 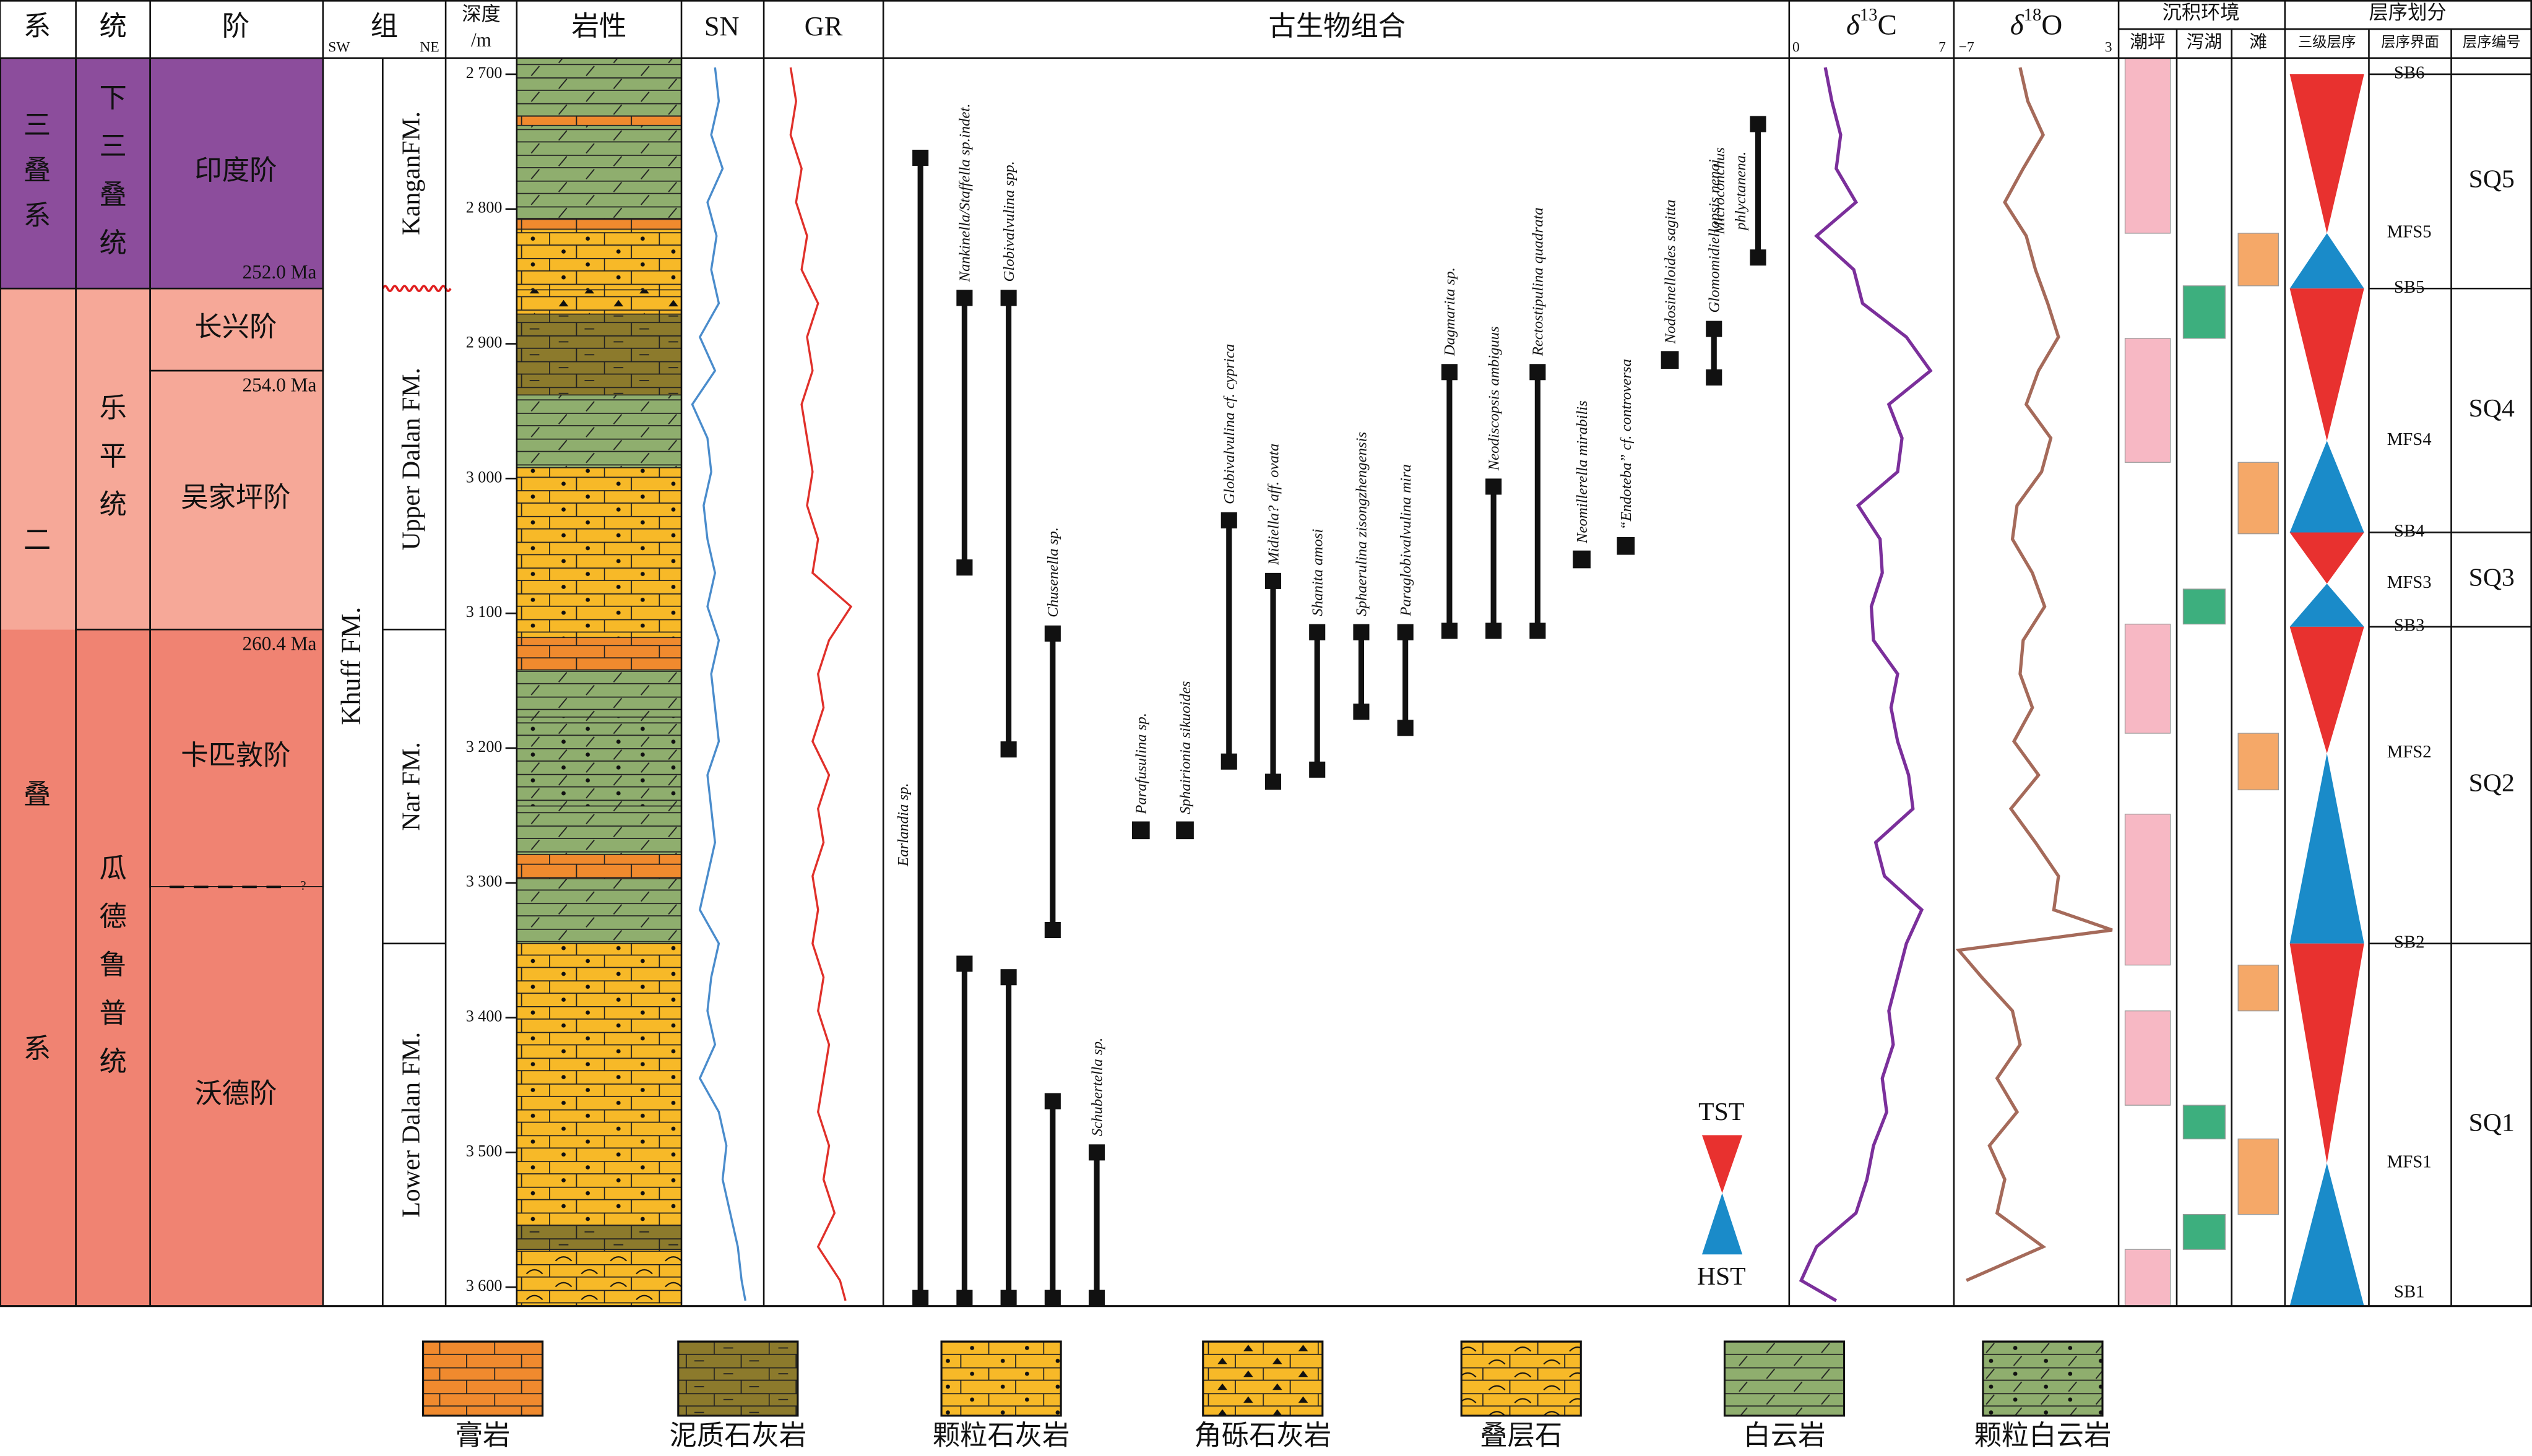 I want to click on series-label: 乐, so click(x=112, y=408).